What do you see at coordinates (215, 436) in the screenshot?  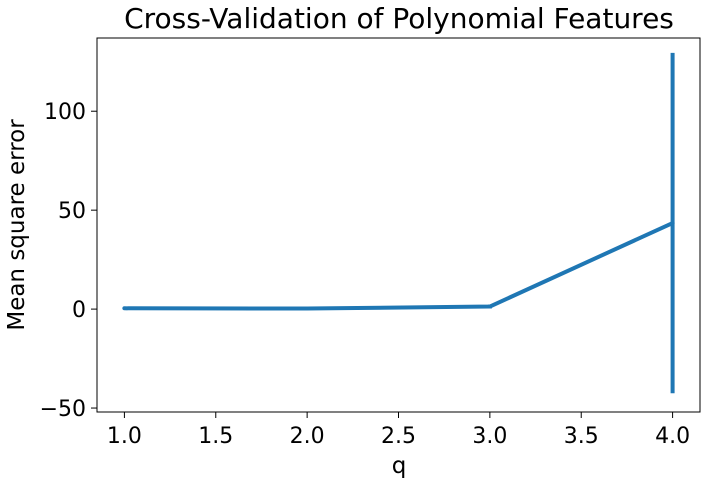 I see `x-tick-label: 1.5` at bounding box center [215, 436].